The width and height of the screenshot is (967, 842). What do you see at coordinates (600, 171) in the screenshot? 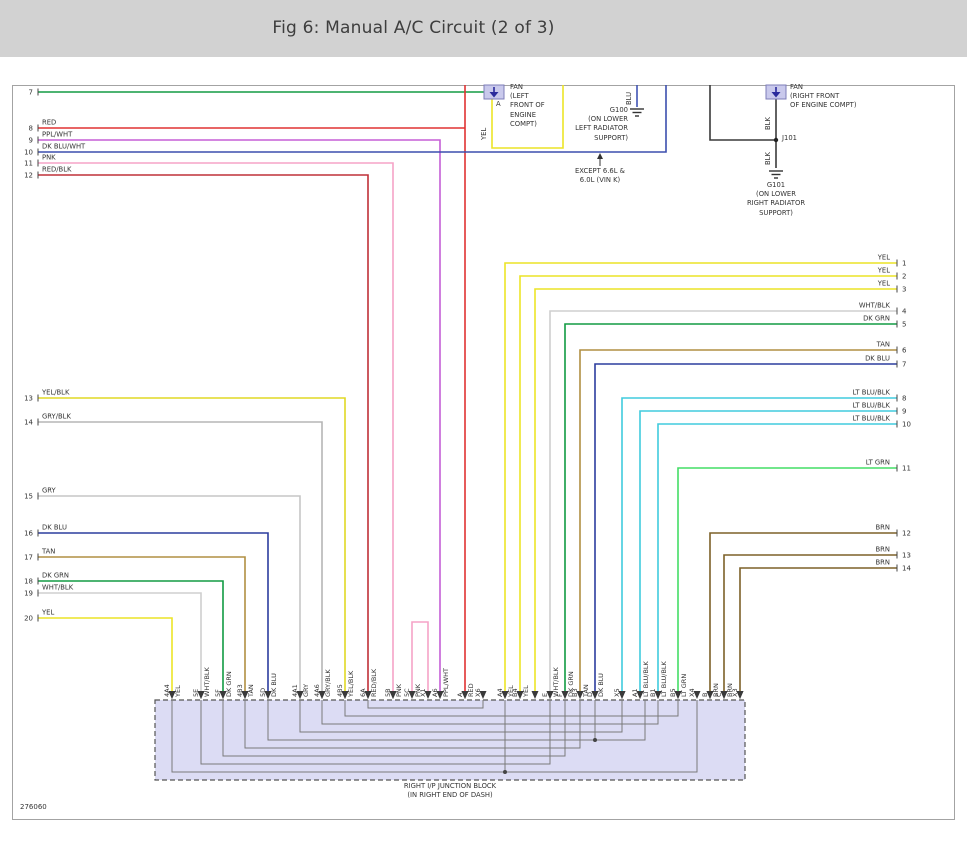
I see `component-label-line: EXCEPT 6.6L &` at bounding box center [600, 171].